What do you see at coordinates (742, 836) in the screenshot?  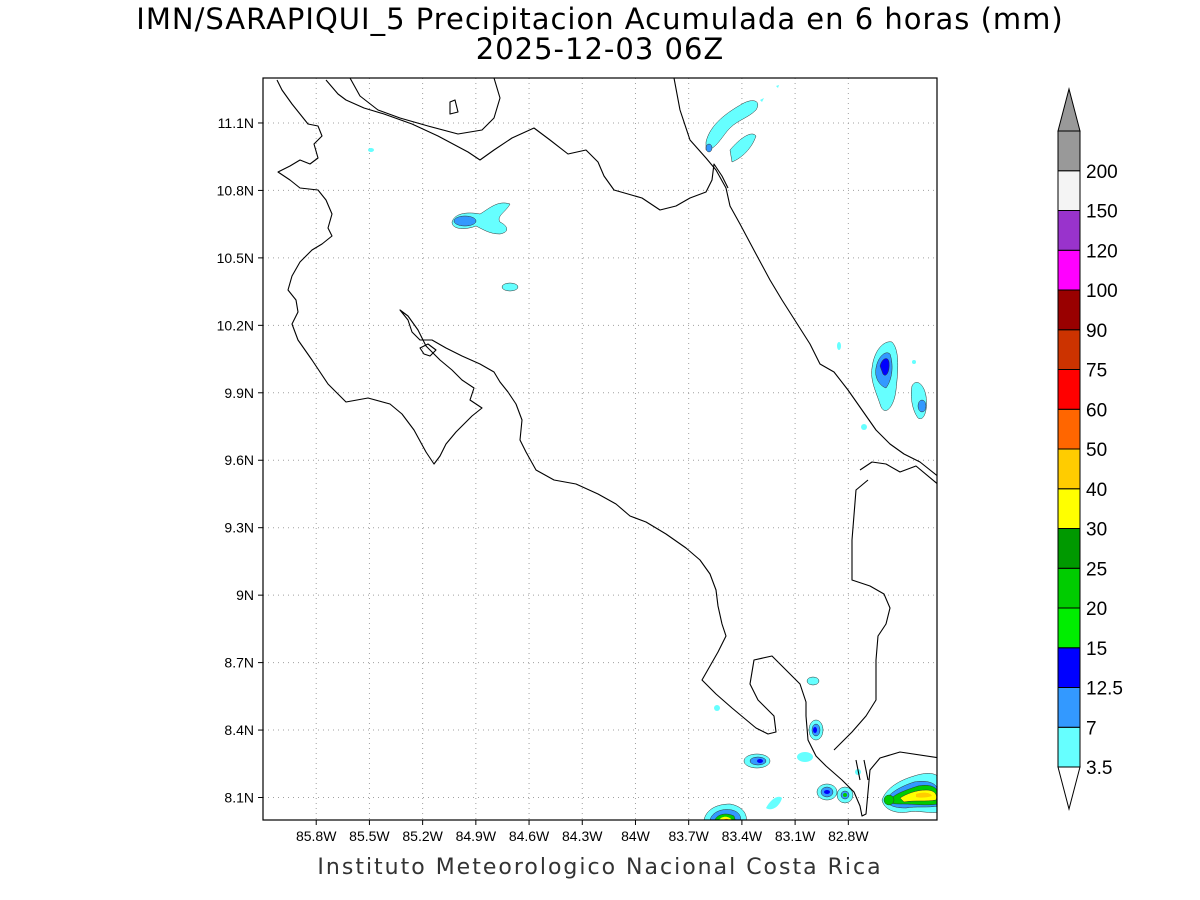 I see `lon-tick-label: 83.4W` at bounding box center [742, 836].